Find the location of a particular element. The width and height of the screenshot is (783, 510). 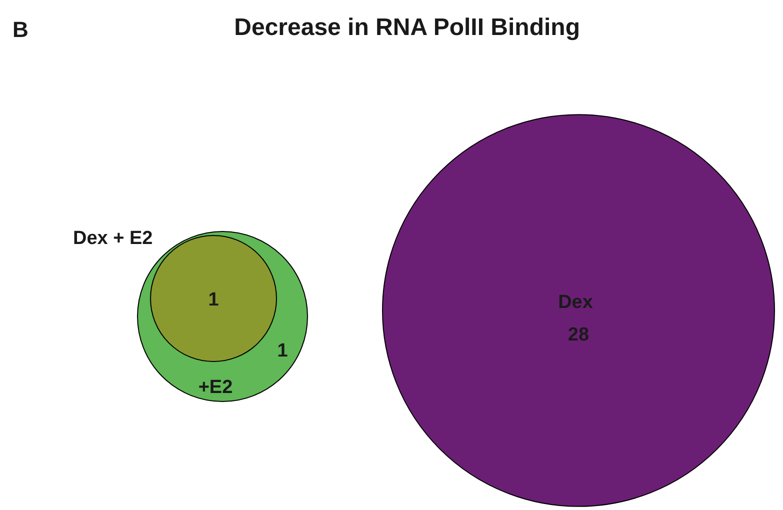

category-label: +E2 is located at coordinates (215, 387).